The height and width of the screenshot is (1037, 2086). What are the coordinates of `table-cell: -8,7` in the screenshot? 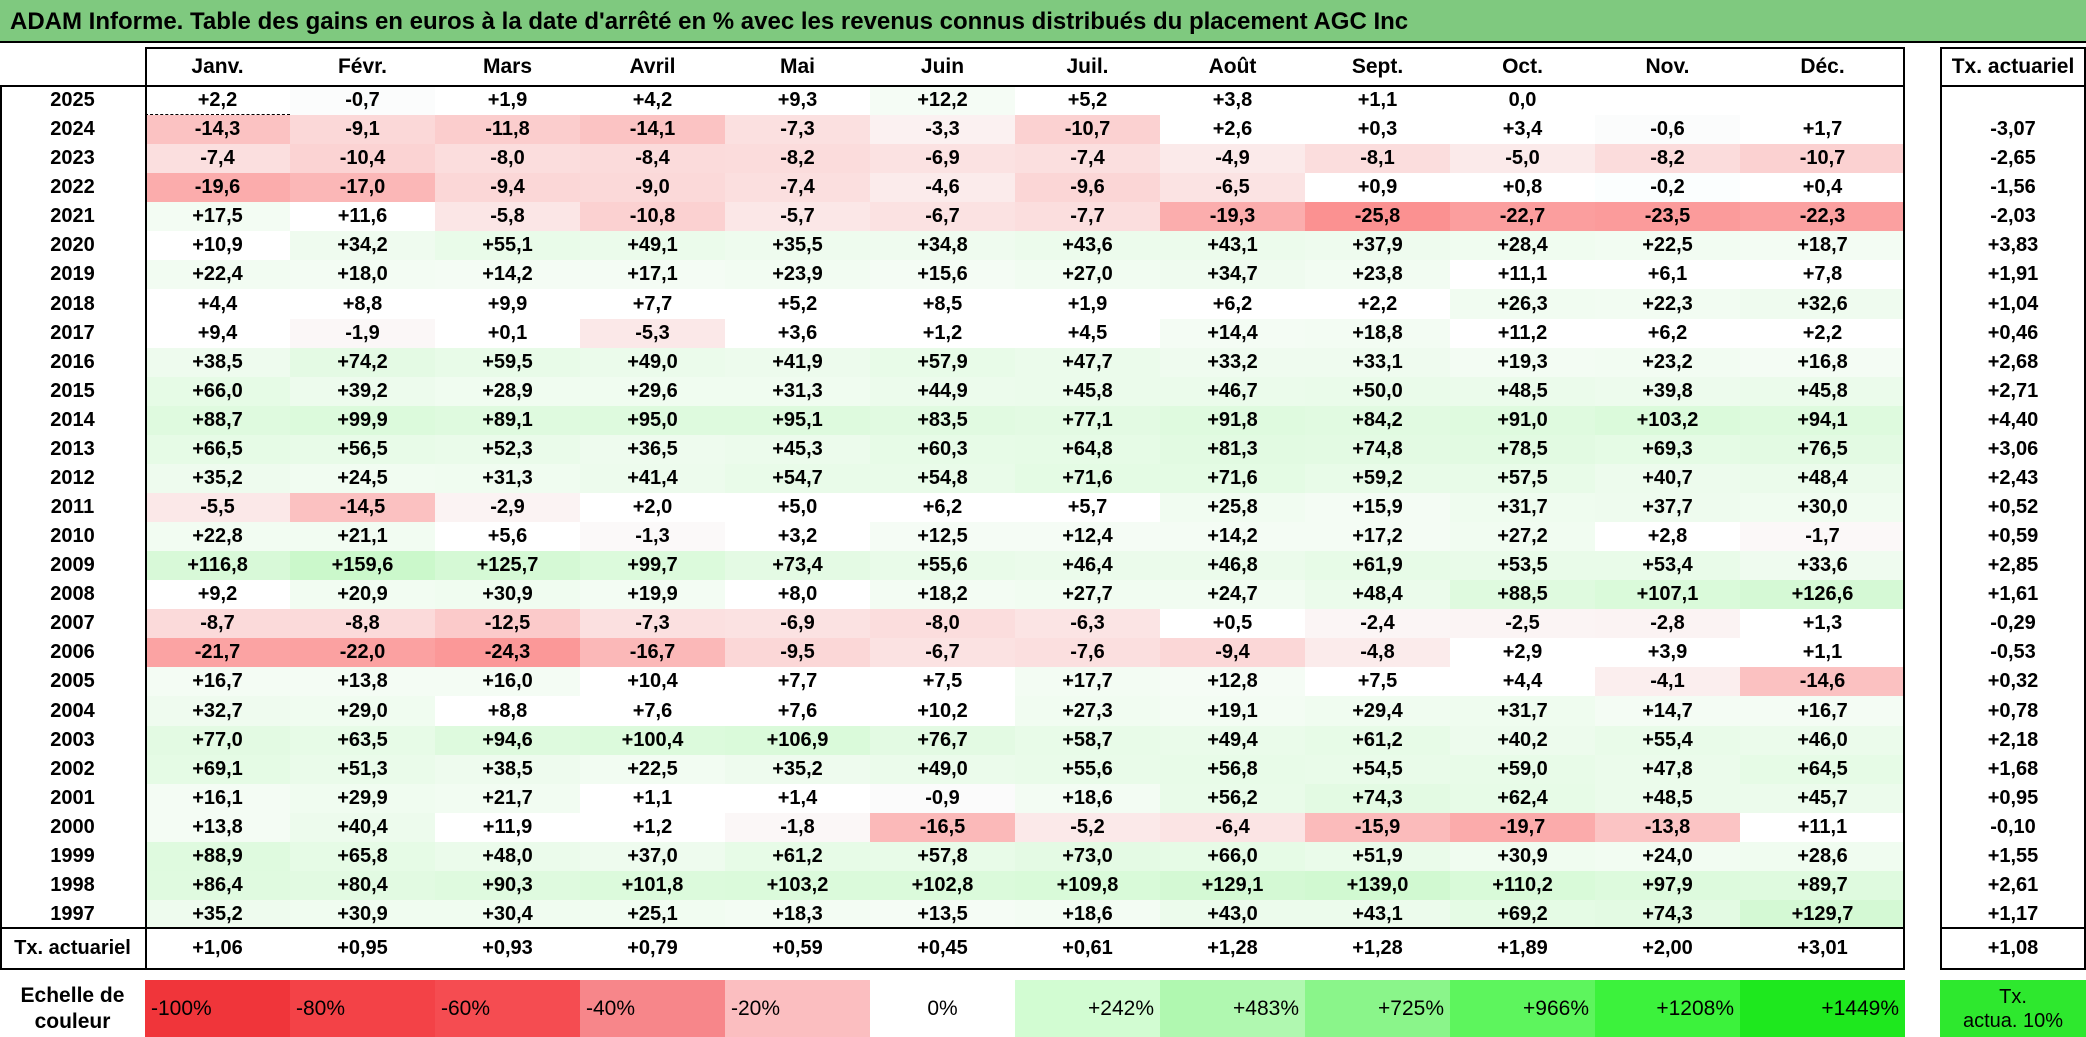 It's located at (217, 624).